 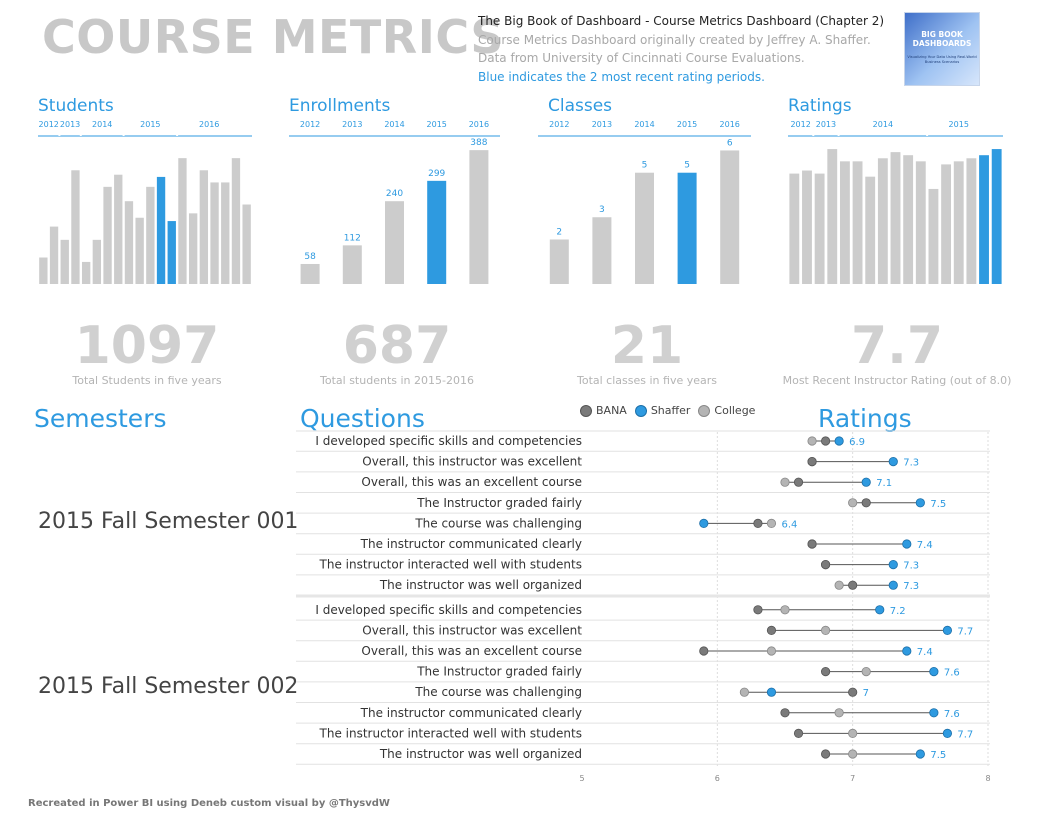 I want to click on enrollments-data-label: 58, so click(x=310, y=257).